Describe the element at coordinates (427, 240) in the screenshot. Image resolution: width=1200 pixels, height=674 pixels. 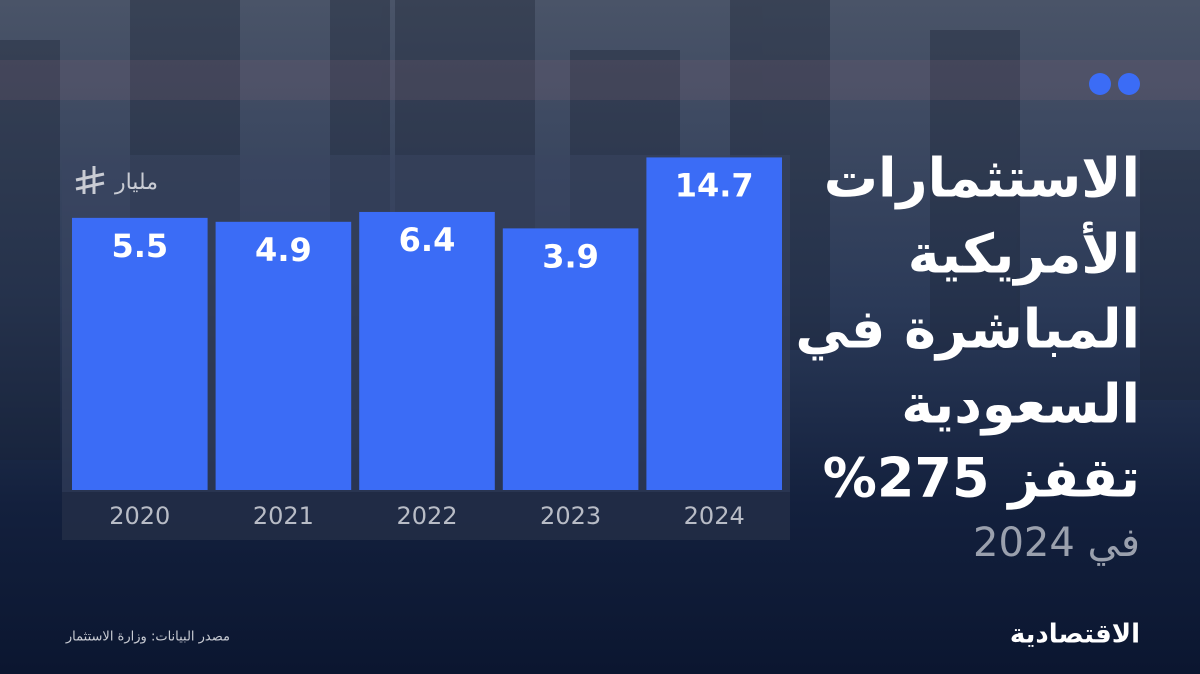
I see `value-label: 6.4` at that location.